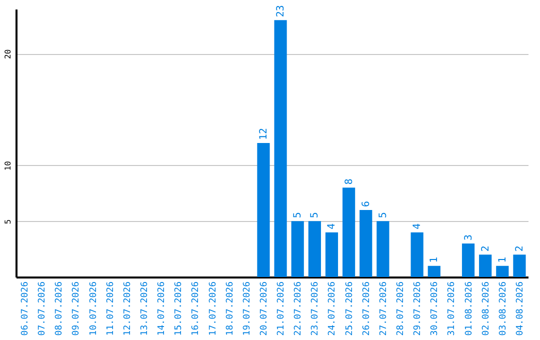  Describe the element at coordinates (281, 11) in the screenshot. I see `data-label: 23` at that location.